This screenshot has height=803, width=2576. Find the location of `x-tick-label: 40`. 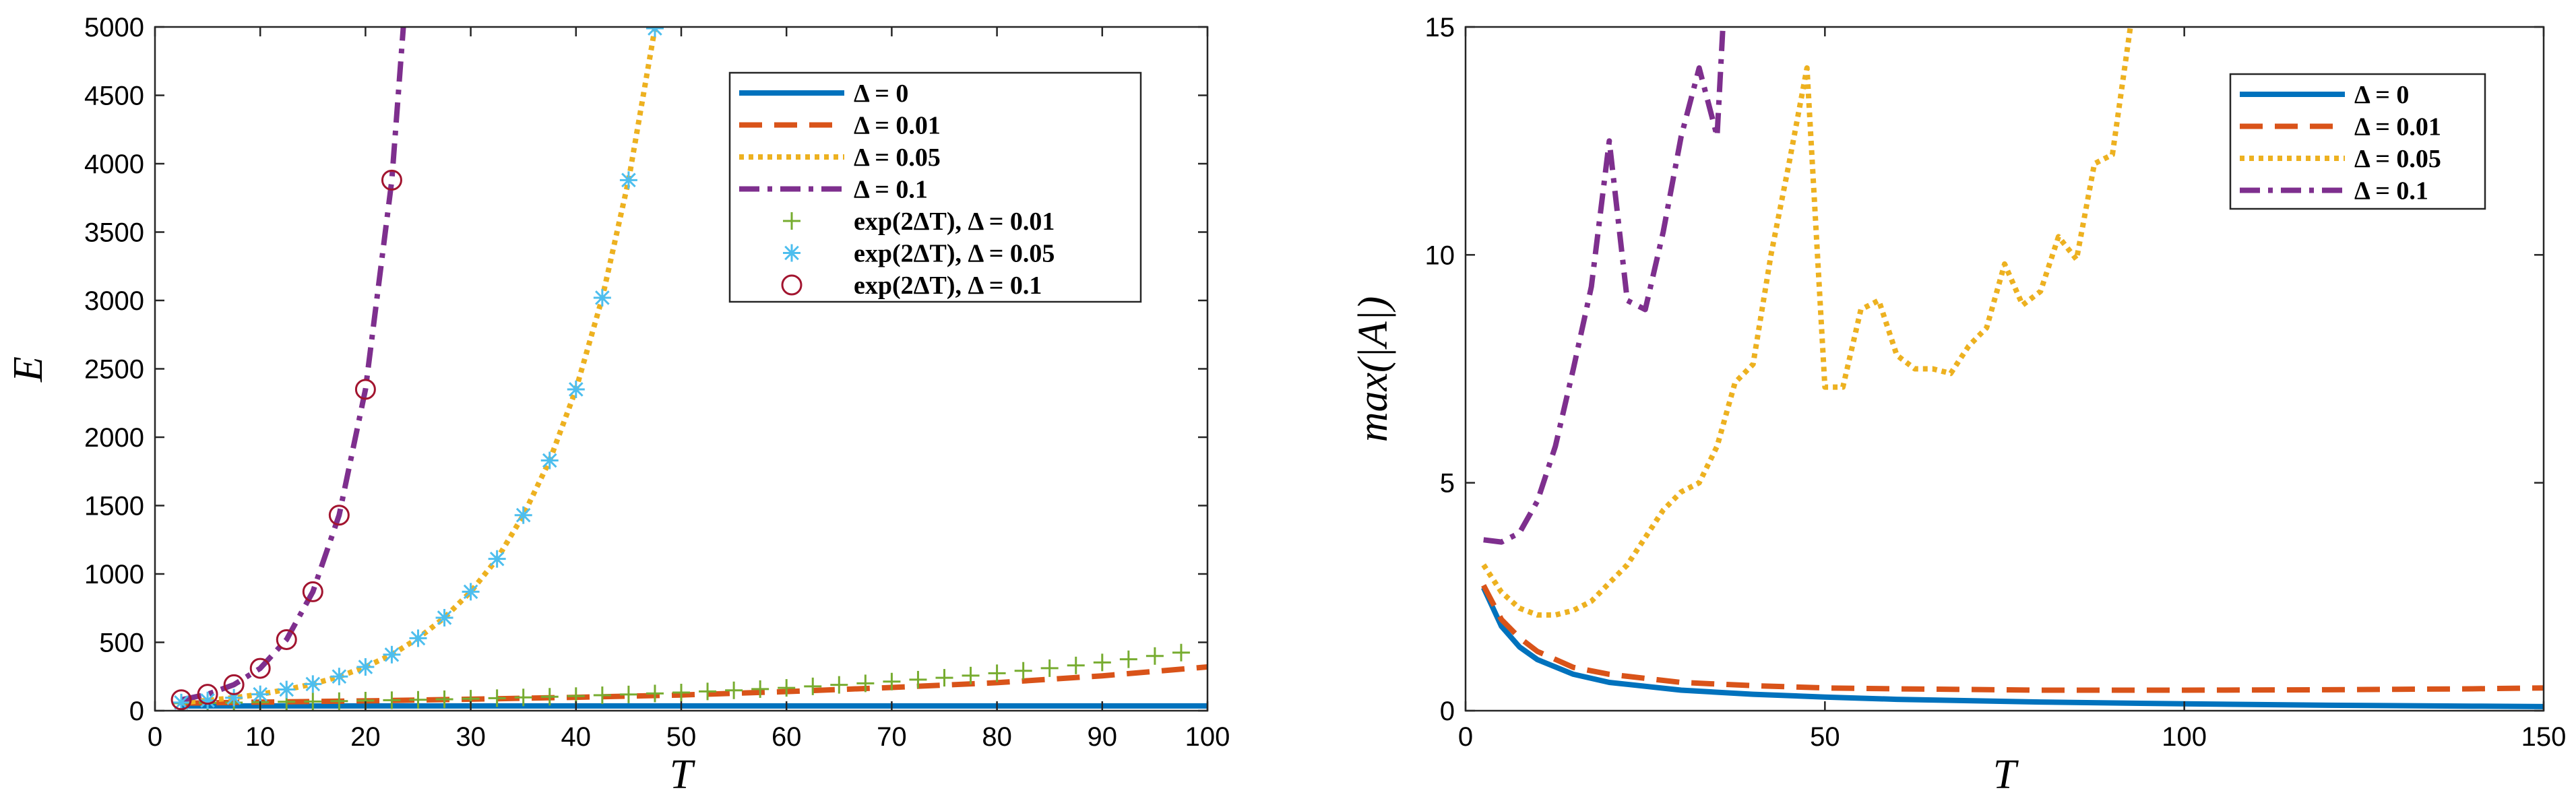

x-tick-label: 40 is located at coordinates (576, 737).